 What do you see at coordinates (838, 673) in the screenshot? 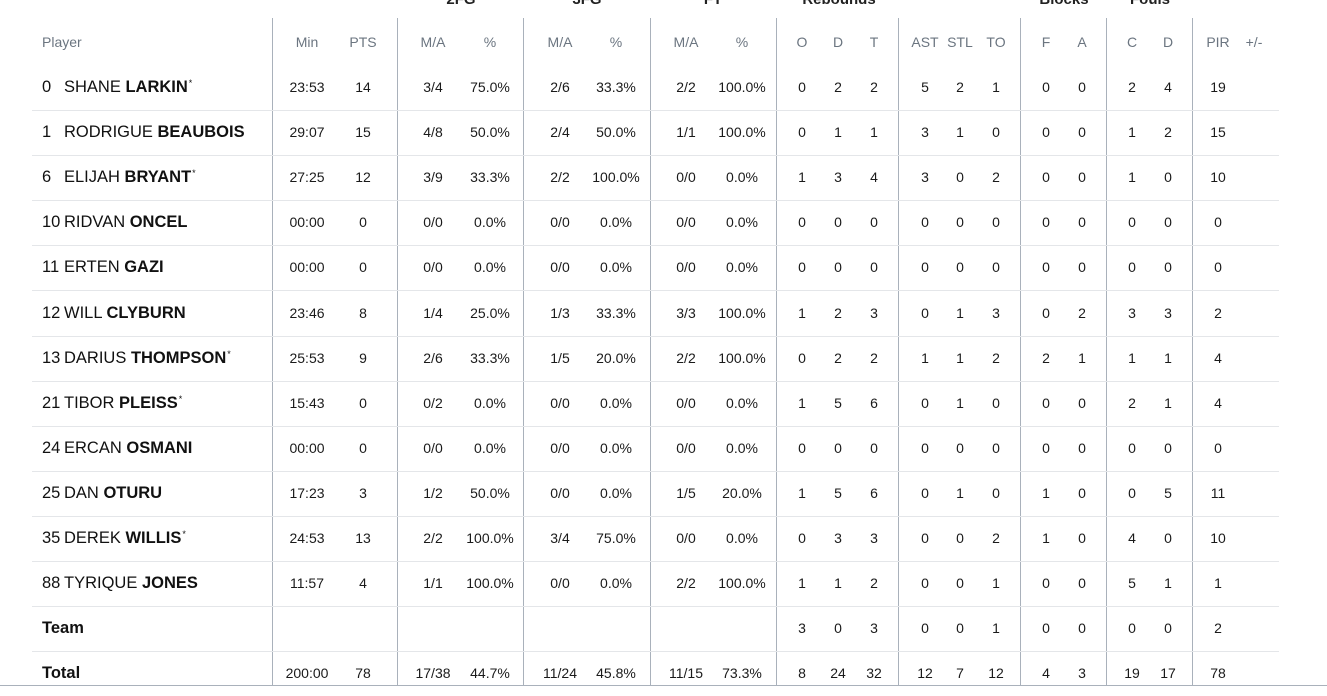
I see `stat-reb-d: 24` at bounding box center [838, 673].